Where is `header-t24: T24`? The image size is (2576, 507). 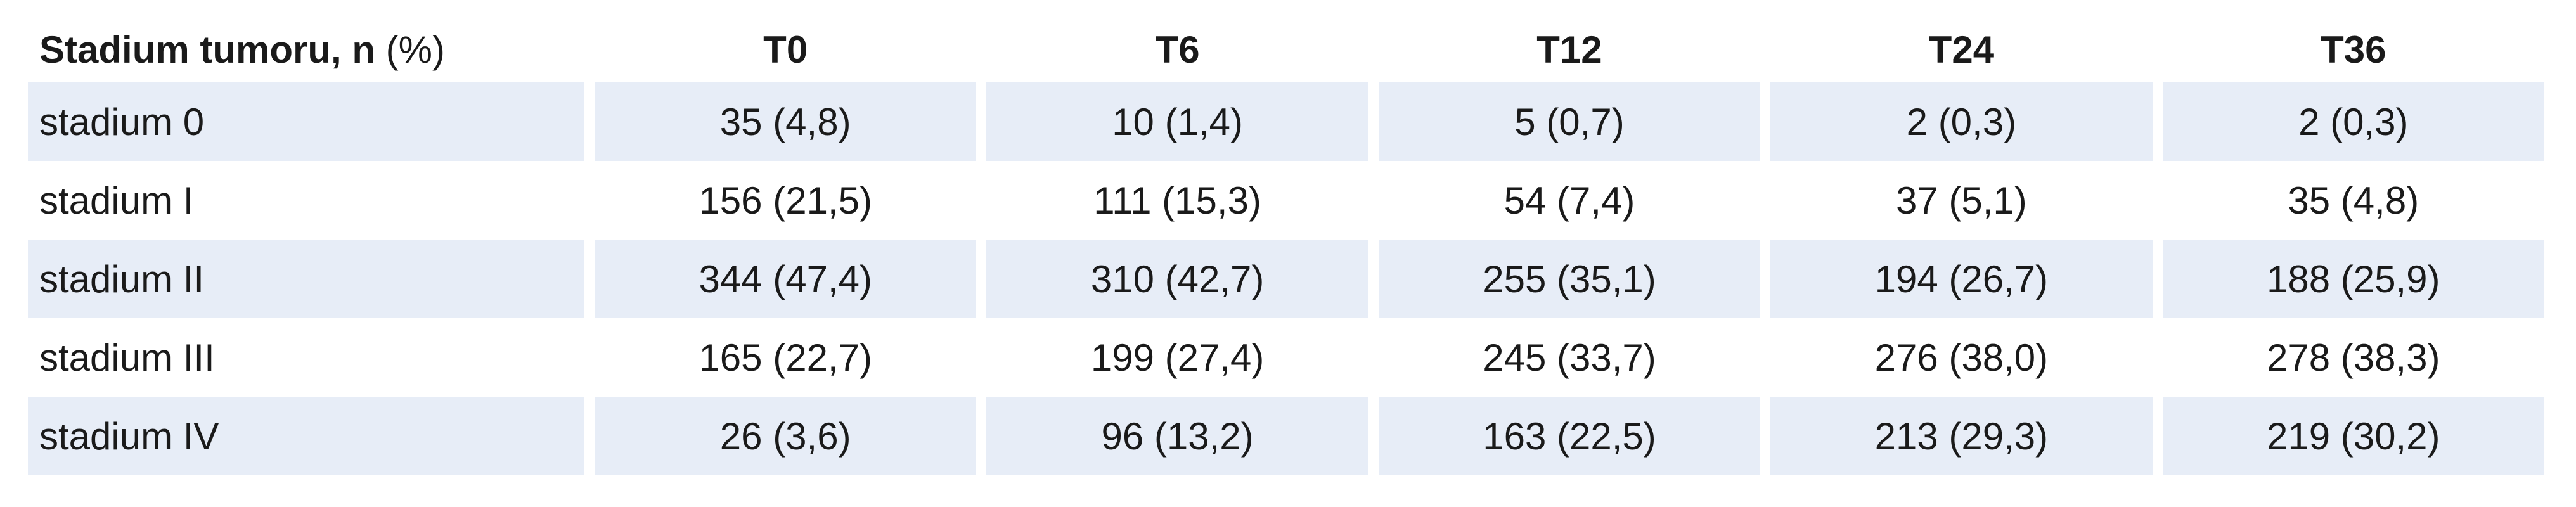
header-t24: T24 is located at coordinates (1962, 50).